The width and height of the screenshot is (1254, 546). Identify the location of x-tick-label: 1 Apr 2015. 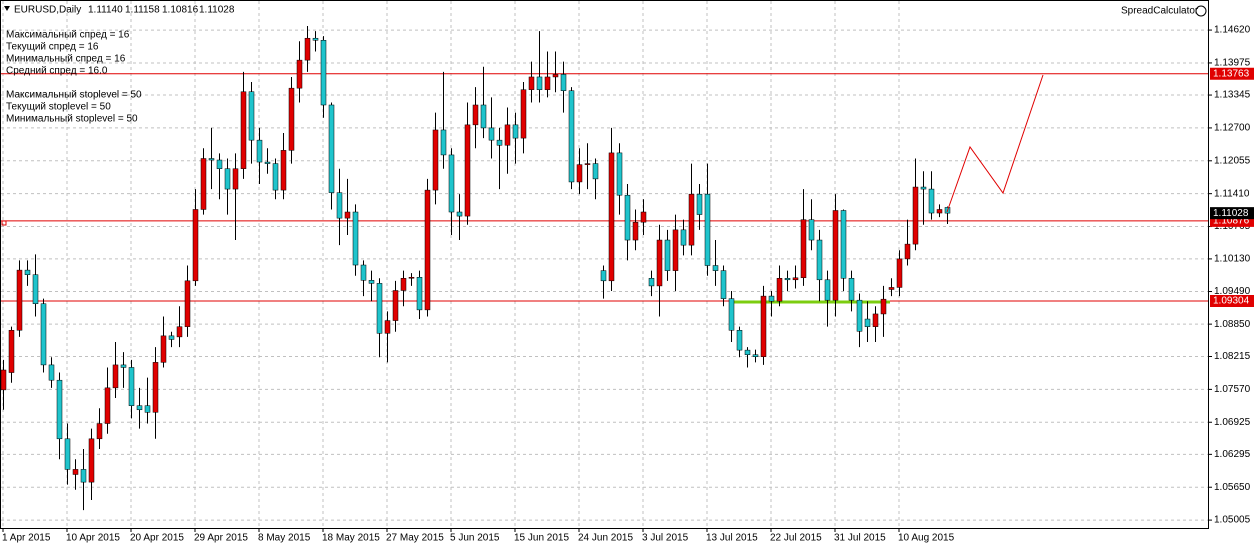
(26, 538).